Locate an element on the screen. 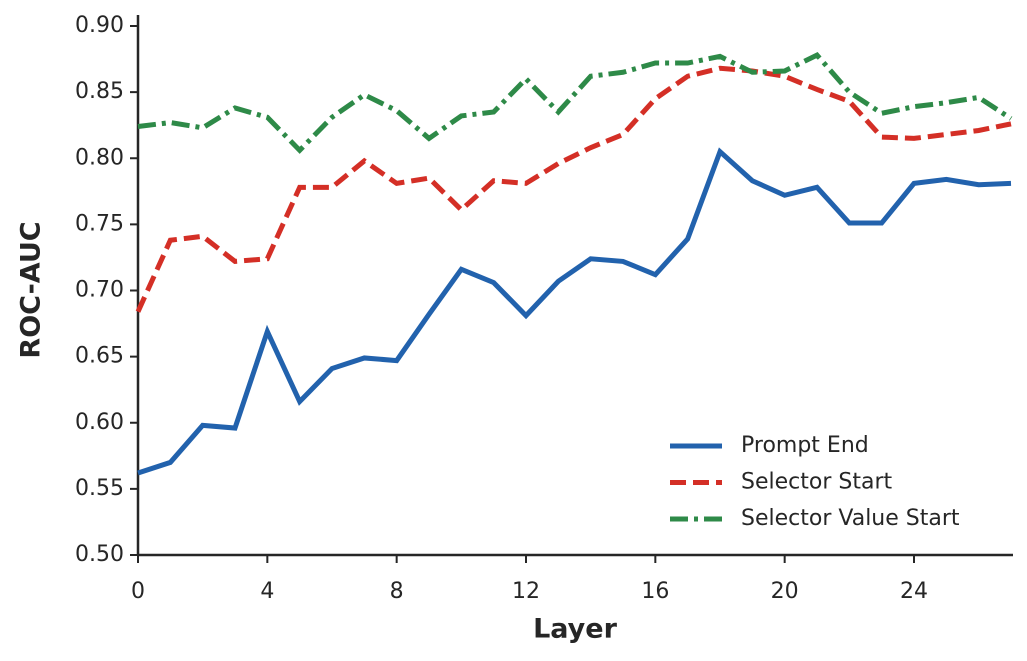 The image size is (1027, 661). x-tick-label: 24 is located at coordinates (914, 591).